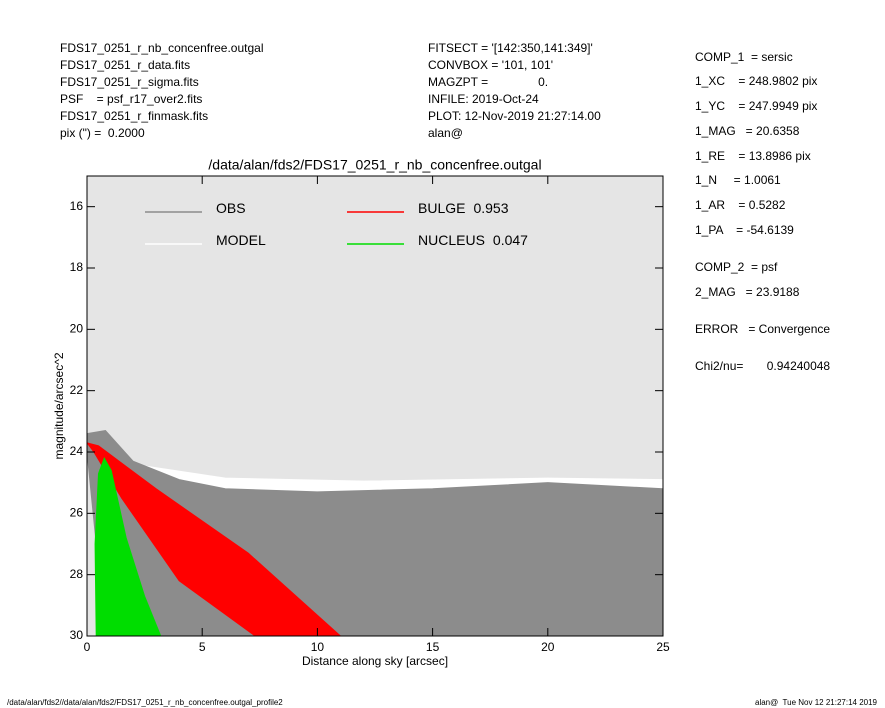  I want to click on fit-parameter: 1_XC = 248.9802 pix, so click(756, 81).